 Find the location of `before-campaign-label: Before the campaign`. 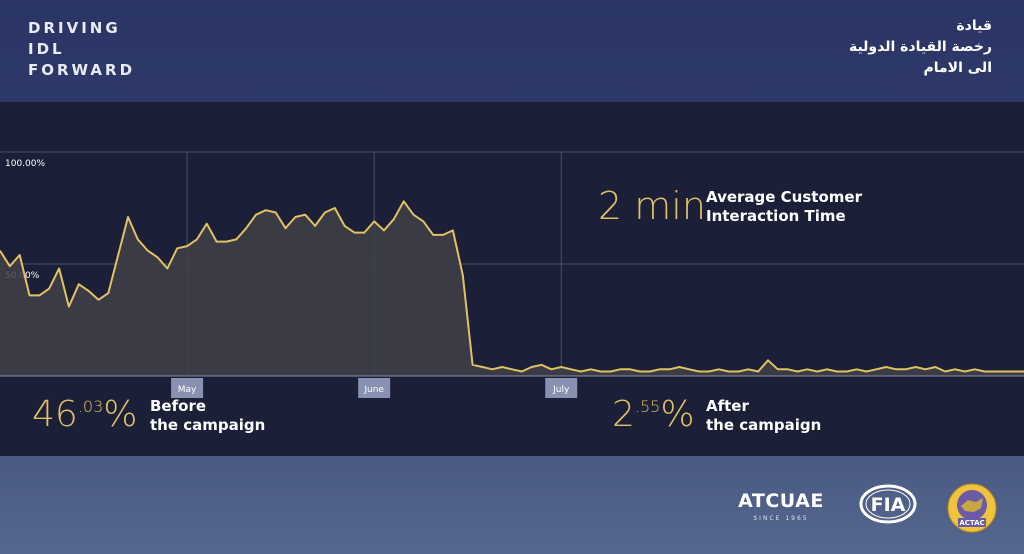

before-campaign-label: Before the campaign is located at coordinates (207, 416).